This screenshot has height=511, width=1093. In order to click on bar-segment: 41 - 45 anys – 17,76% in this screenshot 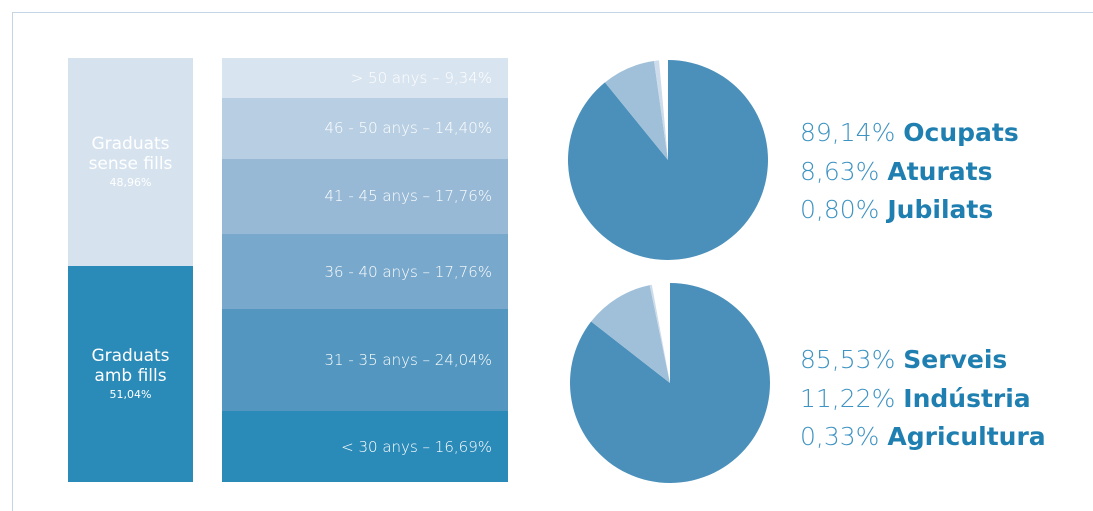, I will do `click(365, 196)`.